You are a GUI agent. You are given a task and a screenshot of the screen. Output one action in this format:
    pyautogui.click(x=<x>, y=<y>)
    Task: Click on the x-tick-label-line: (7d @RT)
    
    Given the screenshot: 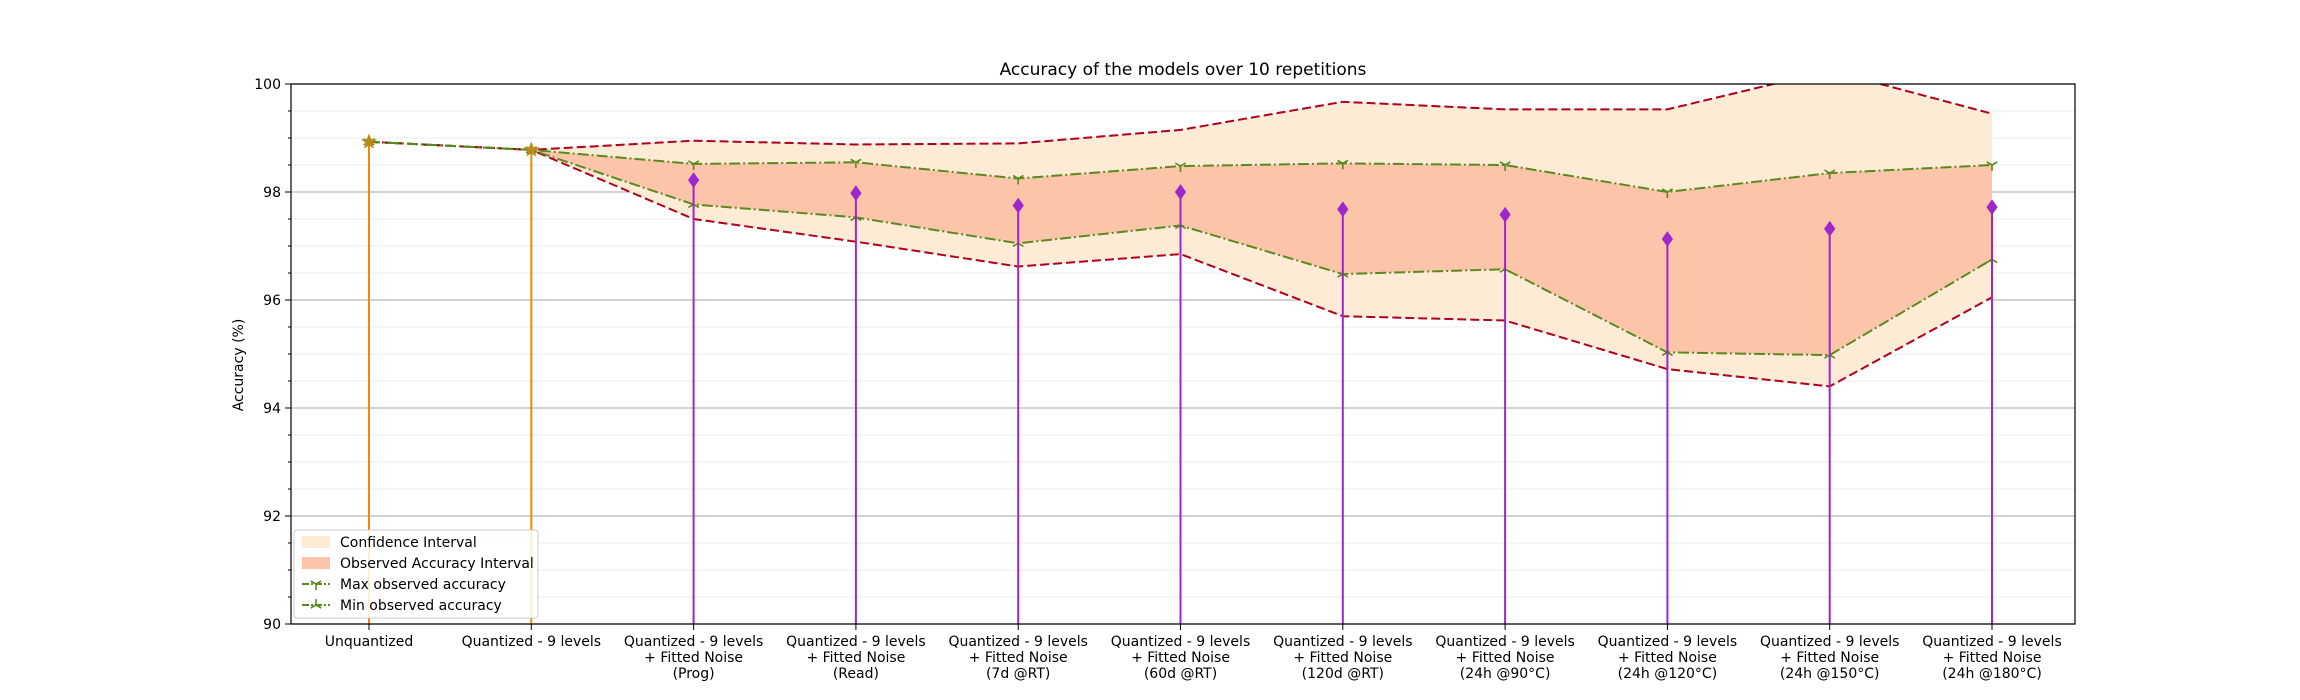 What is the action you would take?
    pyautogui.click(x=1018, y=674)
    